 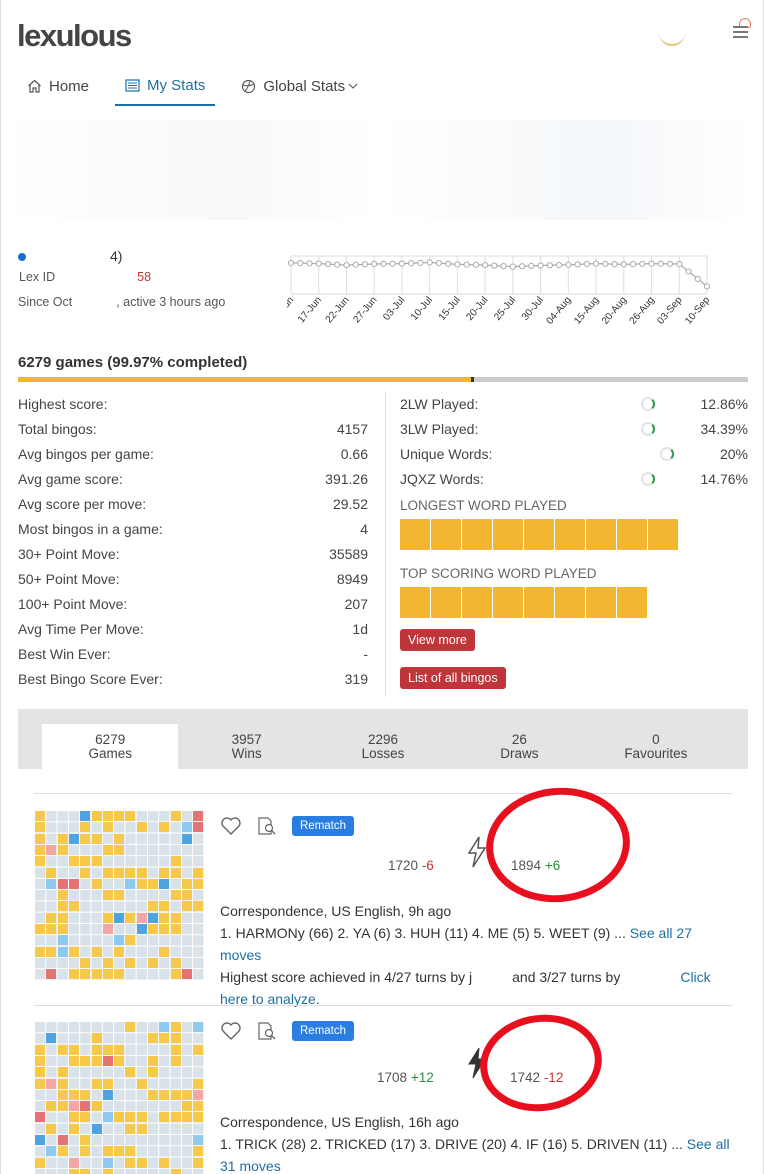 What do you see at coordinates (346, 478) in the screenshot?
I see `stat-value: 391.26` at bounding box center [346, 478].